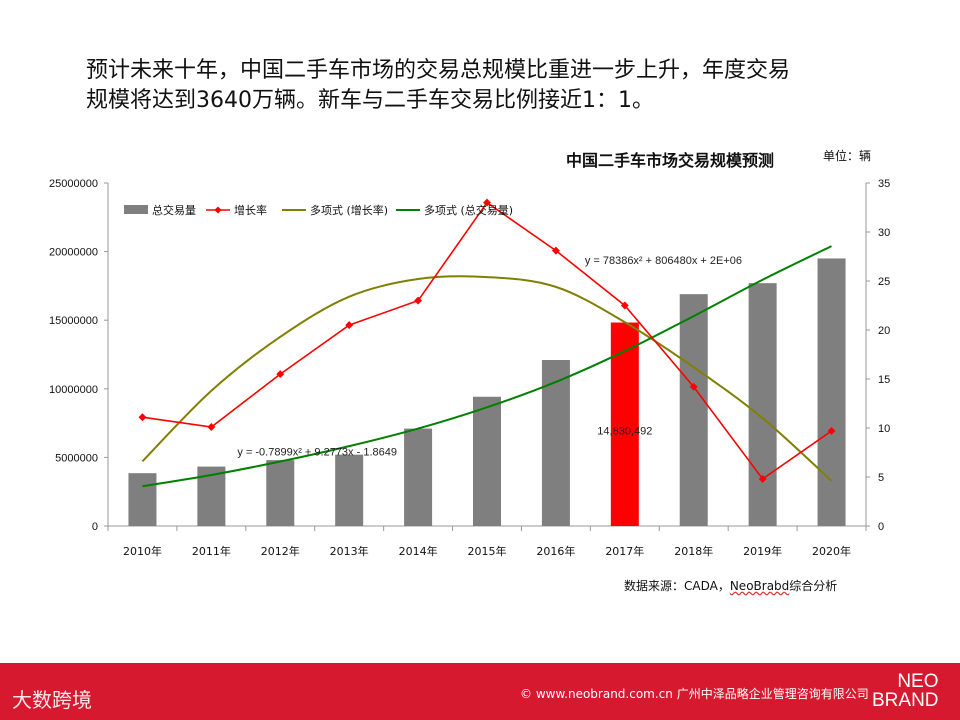  I want to click on legend-swatch-marker, so click(218, 210).